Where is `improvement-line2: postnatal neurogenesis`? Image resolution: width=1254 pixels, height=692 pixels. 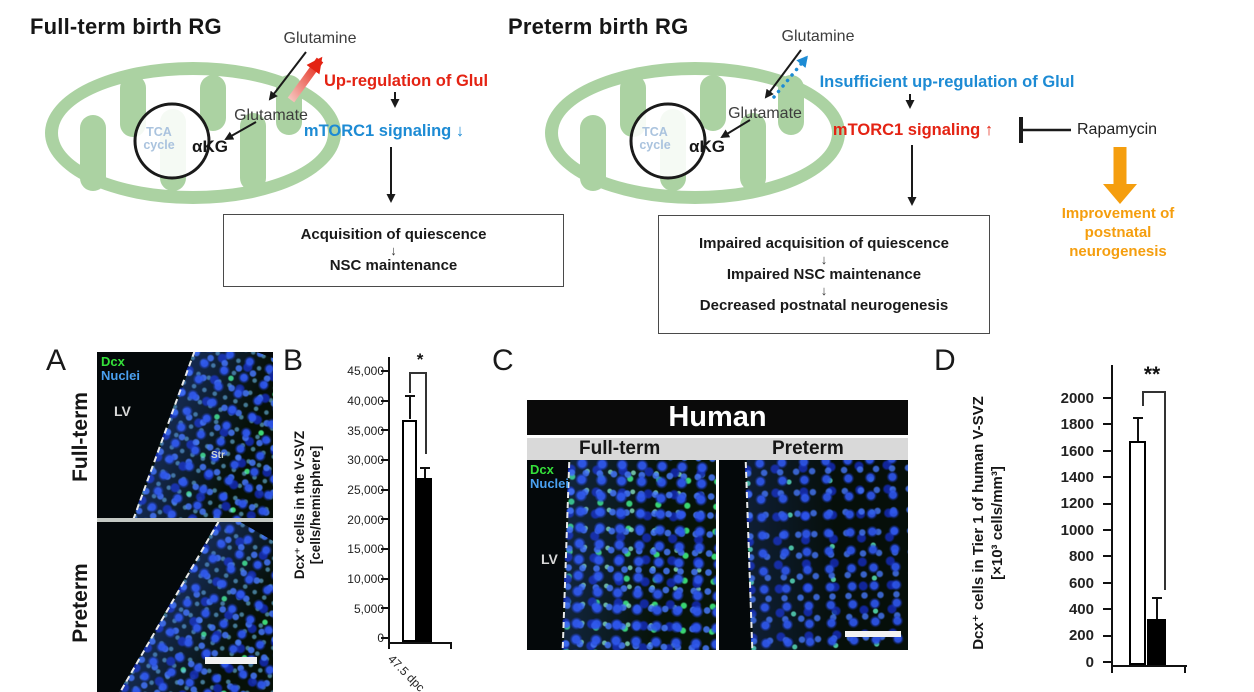
improvement-line2: postnatal neurogenesis is located at coordinates (1118, 242).